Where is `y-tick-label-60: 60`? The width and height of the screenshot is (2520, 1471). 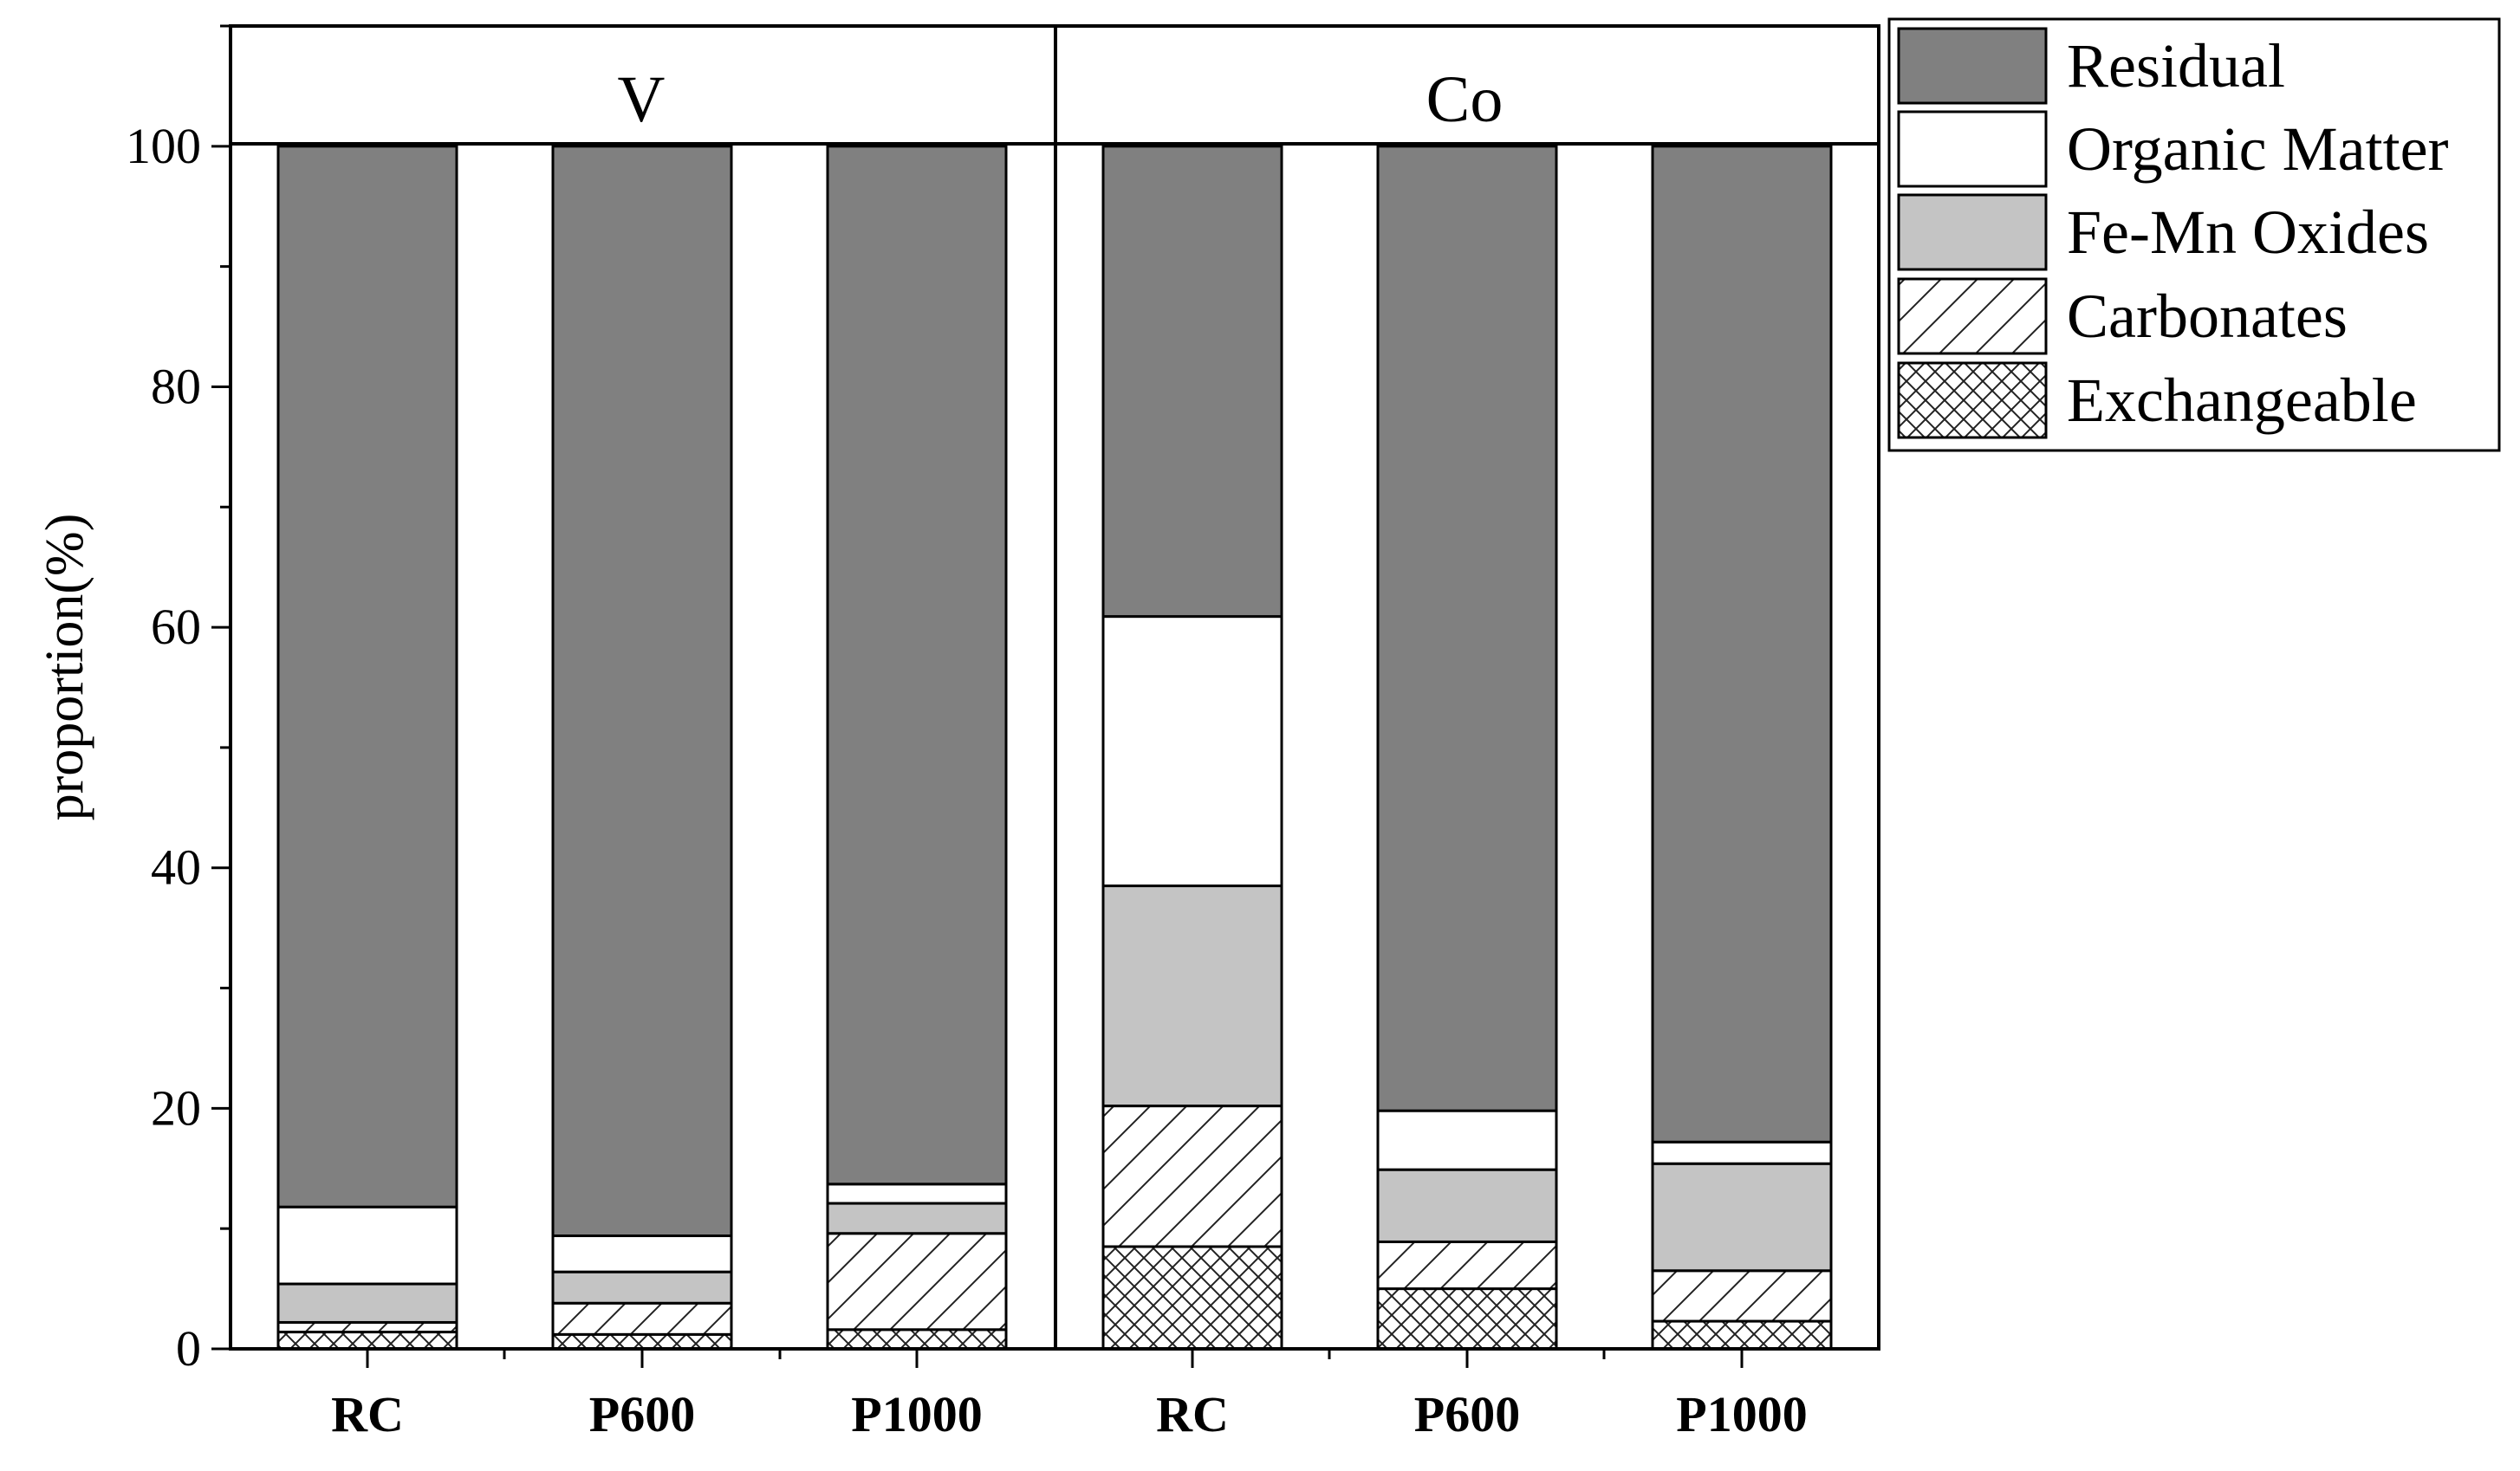 y-tick-label-60: 60 is located at coordinates (176, 627).